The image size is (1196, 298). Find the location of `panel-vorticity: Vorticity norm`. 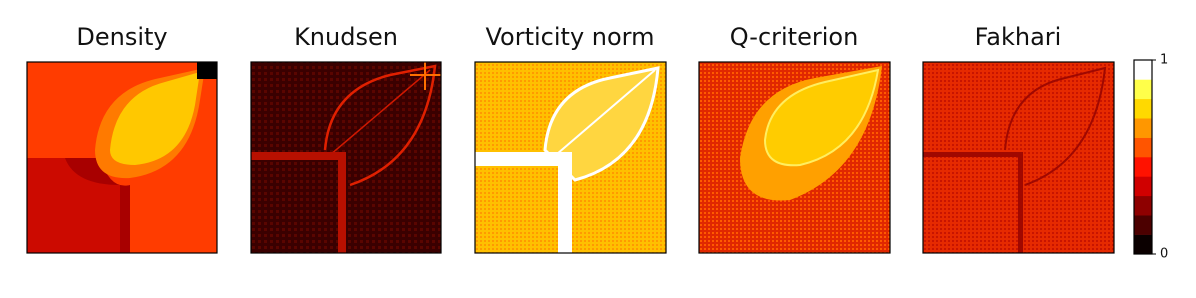

panel-vorticity: Vorticity norm is located at coordinates (570, 138).